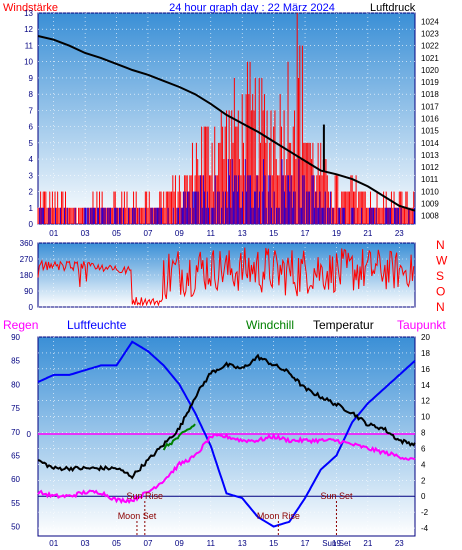 The width and height of the screenshot is (462, 550). Describe the element at coordinates (430, 203) in the screenshot. I see `pressure-tick-label: 1009` at that location.